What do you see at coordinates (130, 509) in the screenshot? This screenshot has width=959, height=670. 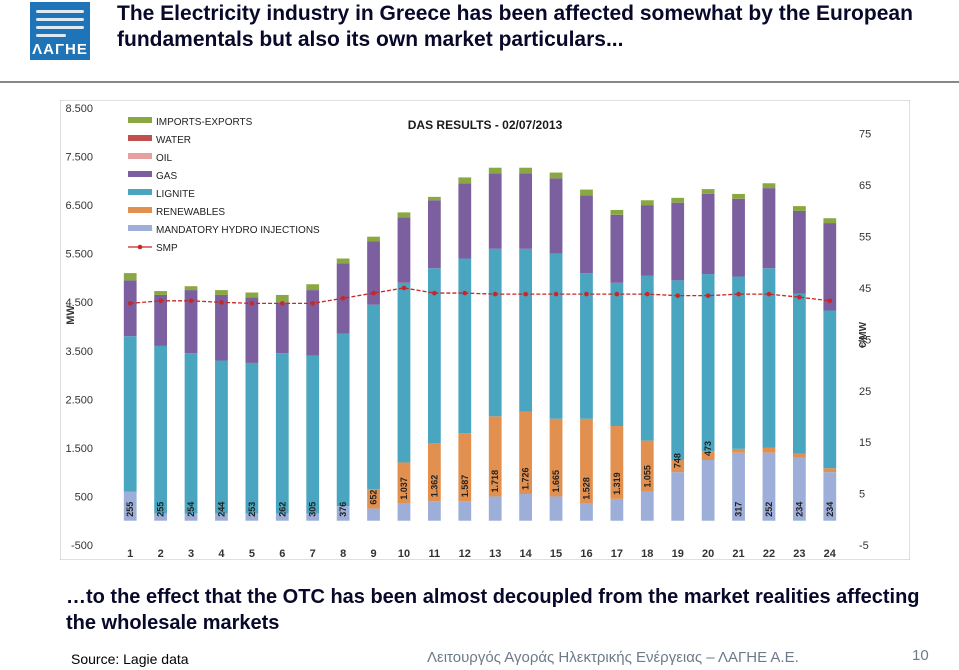 I see `bar-value-label-1: 255` at bounding box center [130, 509].